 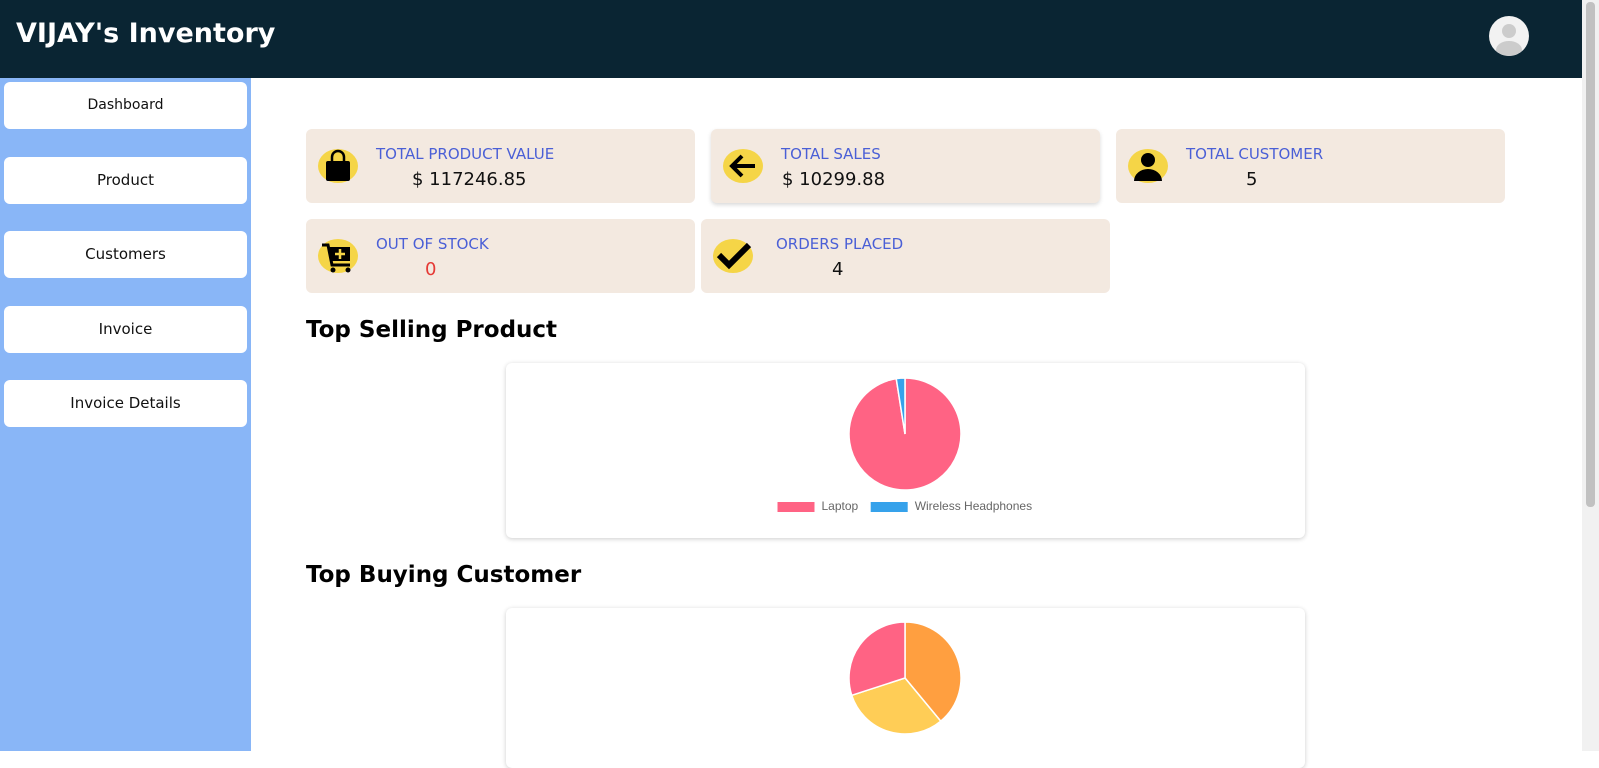 I want to click on scrollbar, so click(x=1590, y=375).